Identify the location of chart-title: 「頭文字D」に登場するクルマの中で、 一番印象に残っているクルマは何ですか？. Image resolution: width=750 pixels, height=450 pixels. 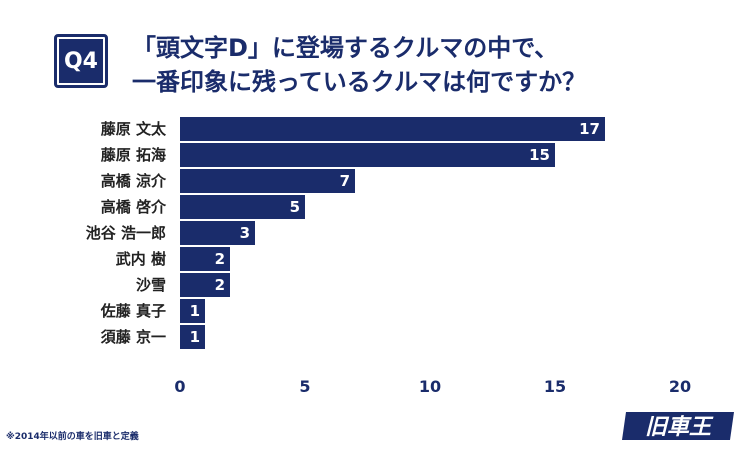
(432, 65).